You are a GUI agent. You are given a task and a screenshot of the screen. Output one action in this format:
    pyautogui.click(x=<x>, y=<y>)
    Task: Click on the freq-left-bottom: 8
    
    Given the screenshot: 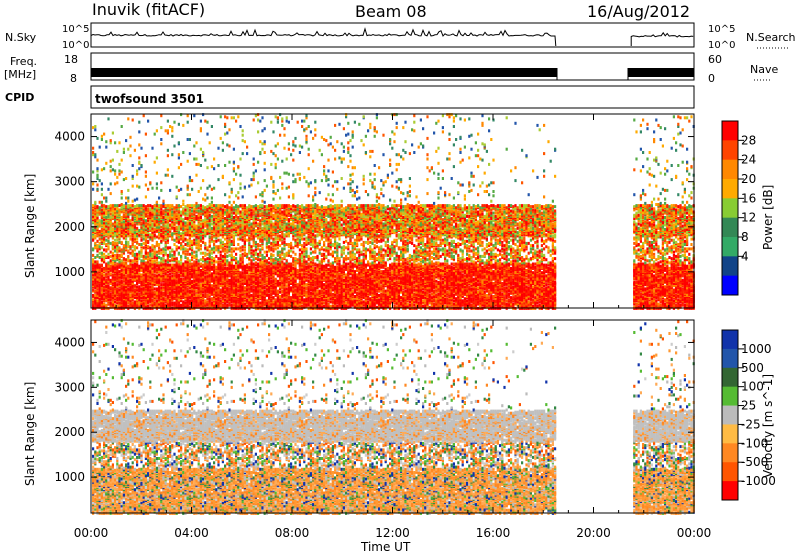 What is the action you would take?
    pyautogui.click(x=73, y=78)
    